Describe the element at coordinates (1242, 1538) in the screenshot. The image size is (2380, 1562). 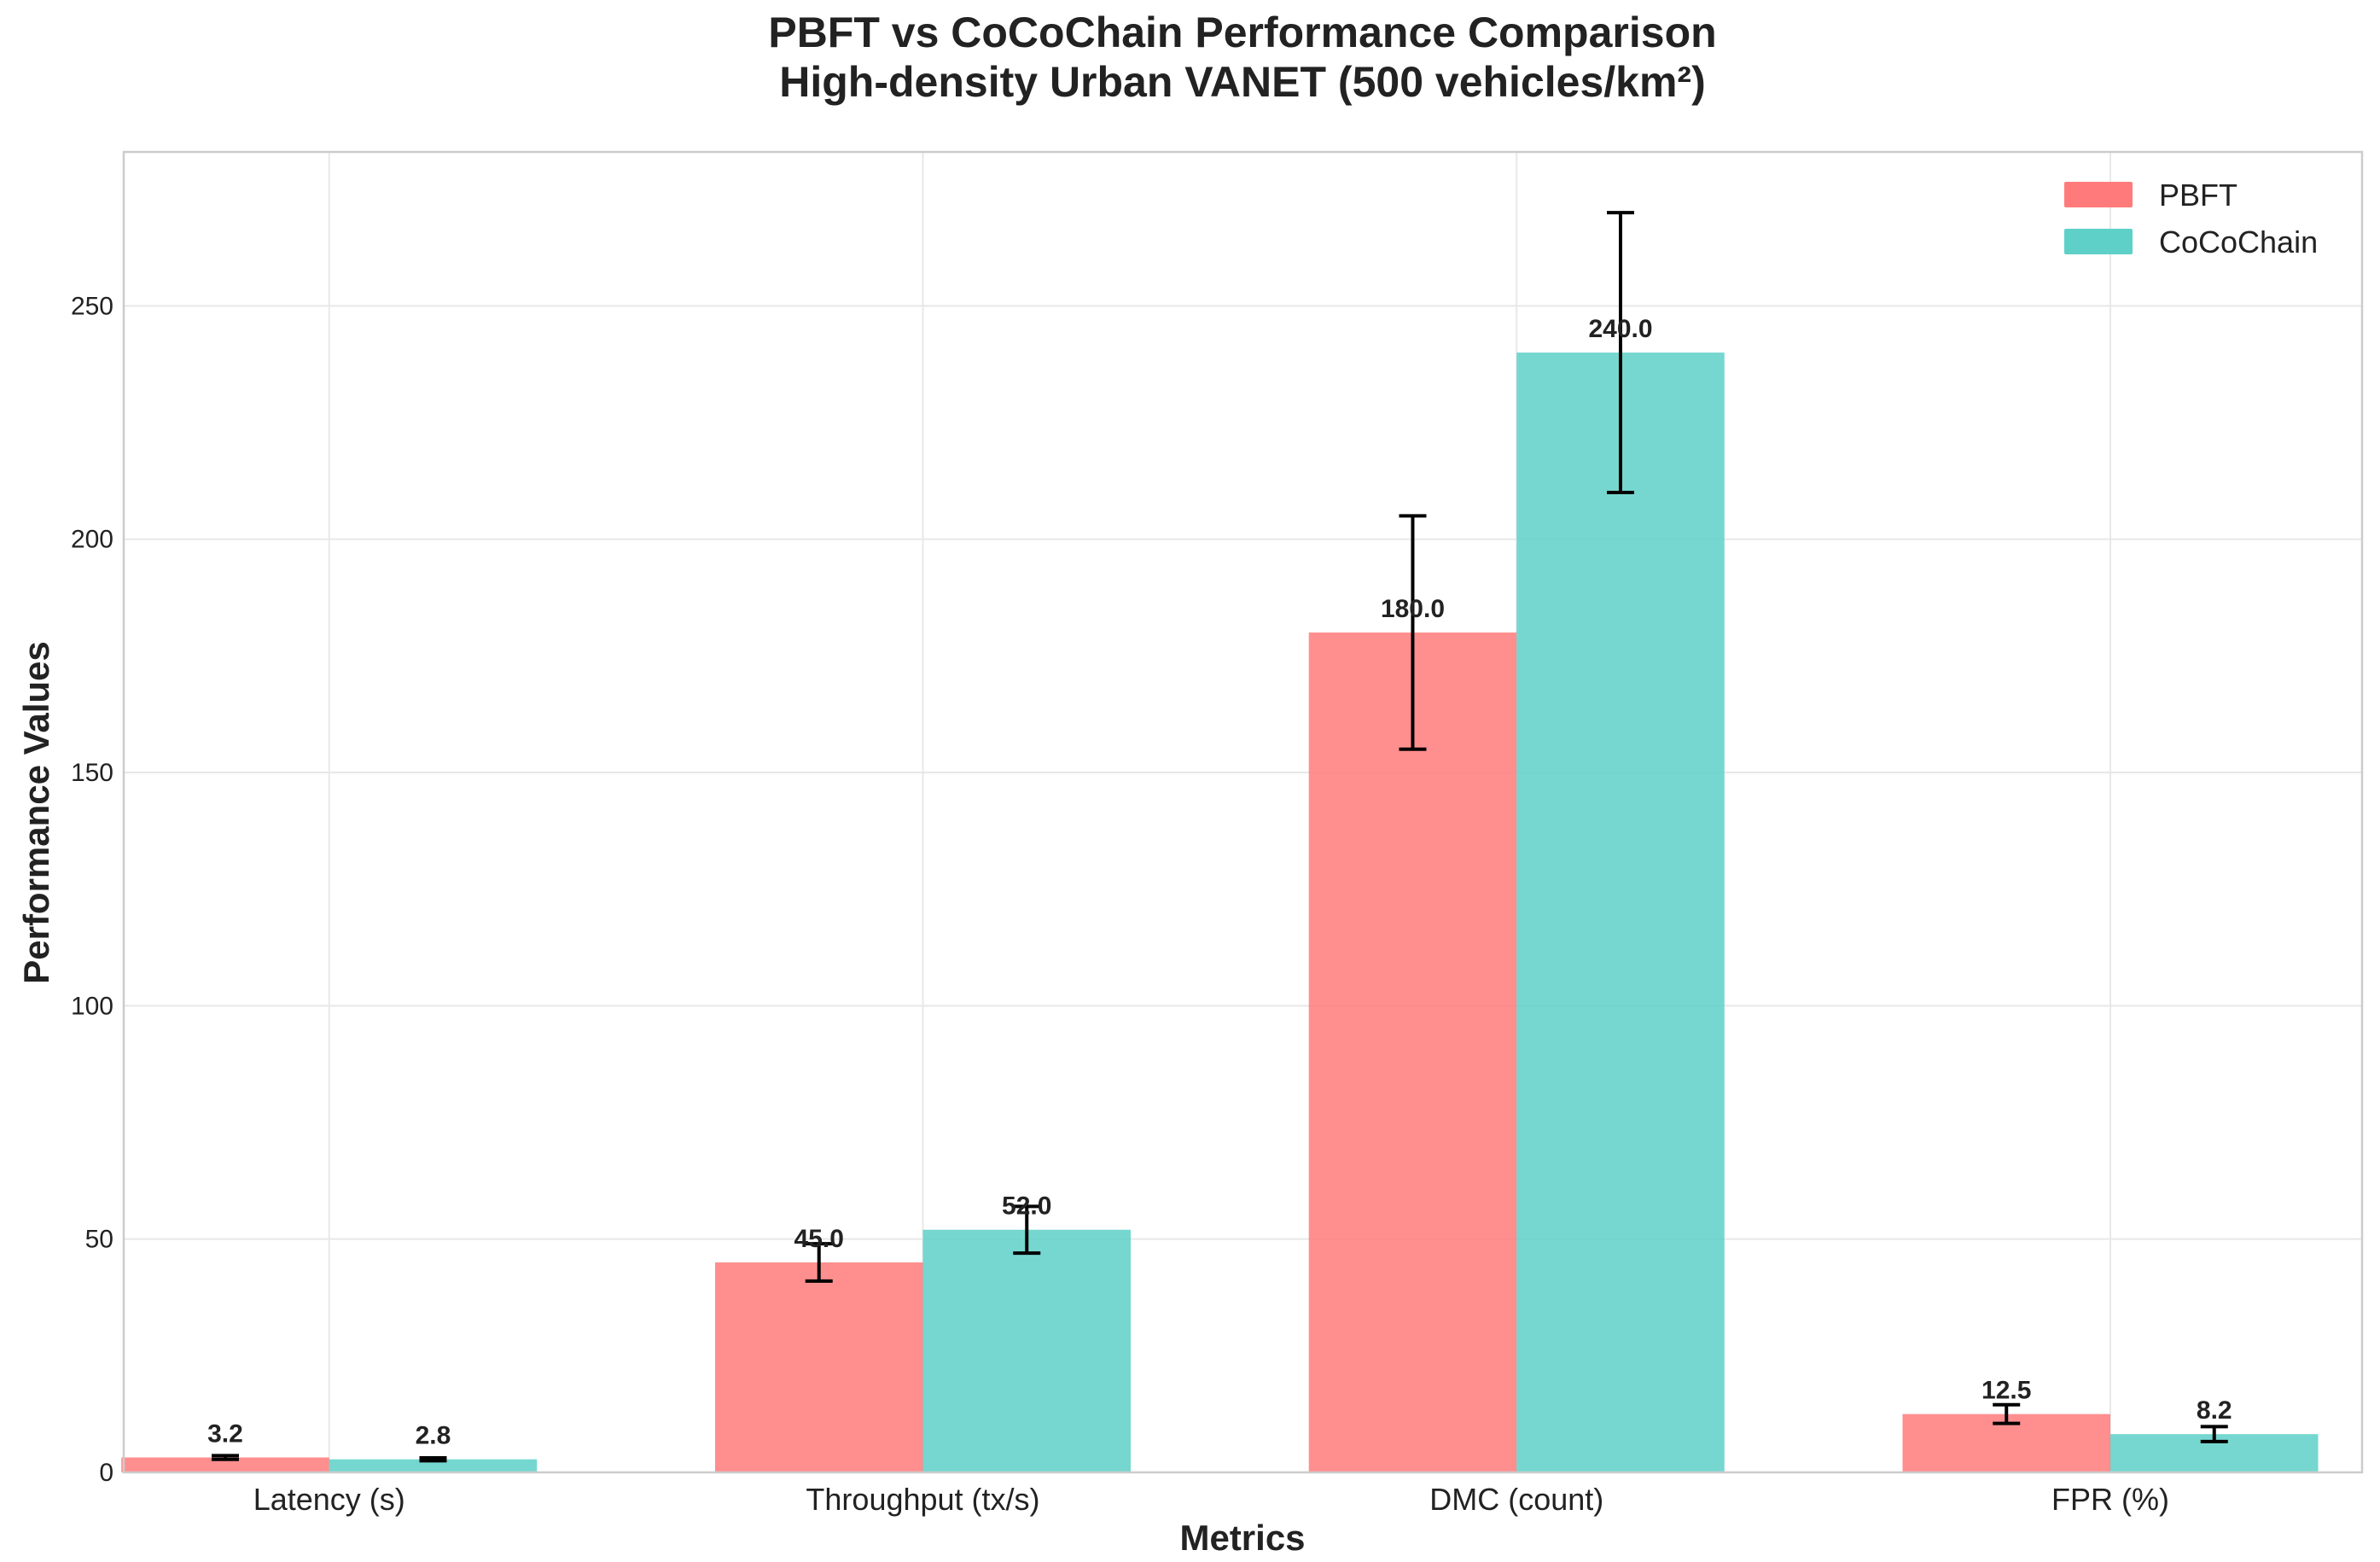
I see `x-axis-label: Metrics` at that location.